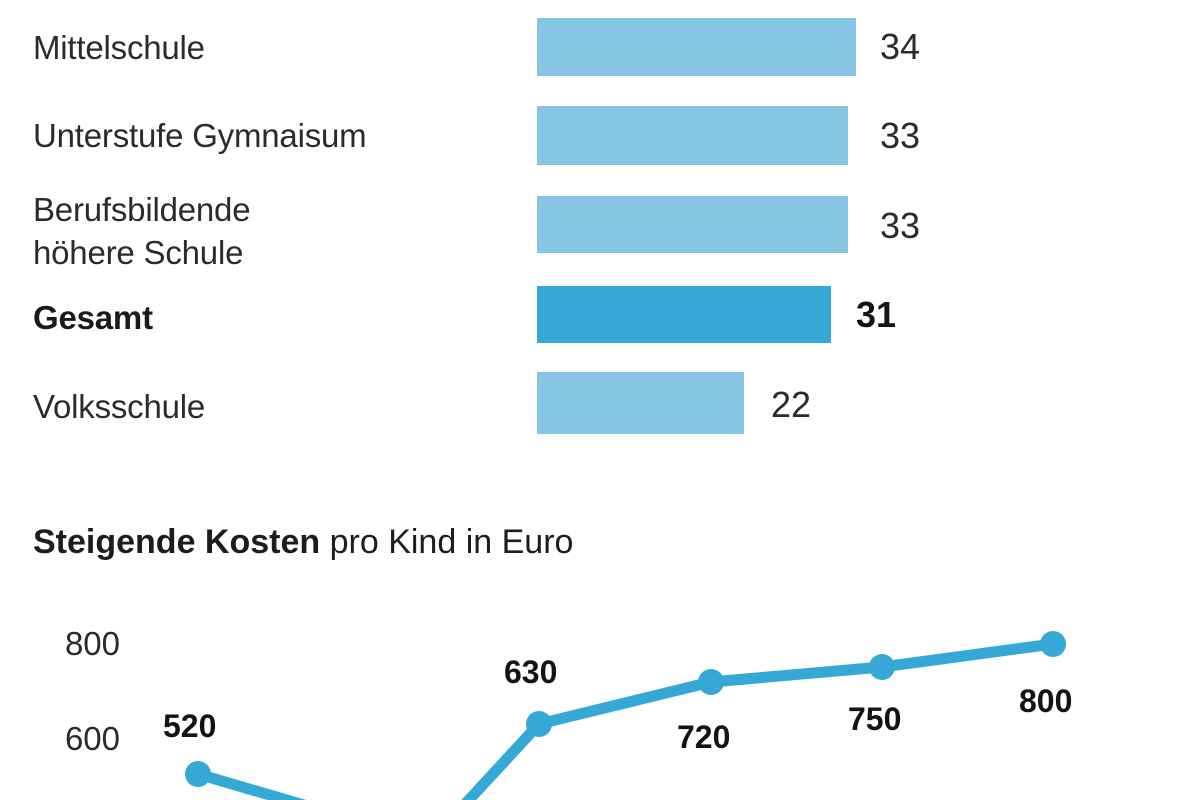  Describe the element at coordinates (1046, 701) in the screenshot. I see `data-label-800: 800` at that location.